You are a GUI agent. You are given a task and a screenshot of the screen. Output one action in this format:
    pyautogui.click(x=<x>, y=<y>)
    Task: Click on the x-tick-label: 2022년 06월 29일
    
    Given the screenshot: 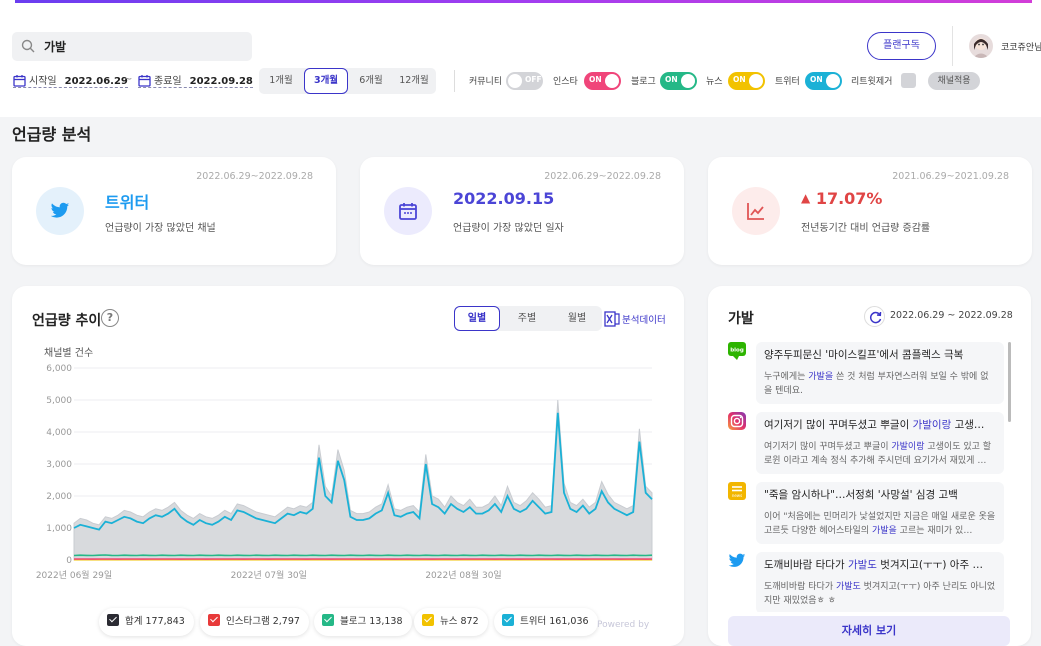 What is the action you would take?
    pyautogui.click(x=74, y=575)
    